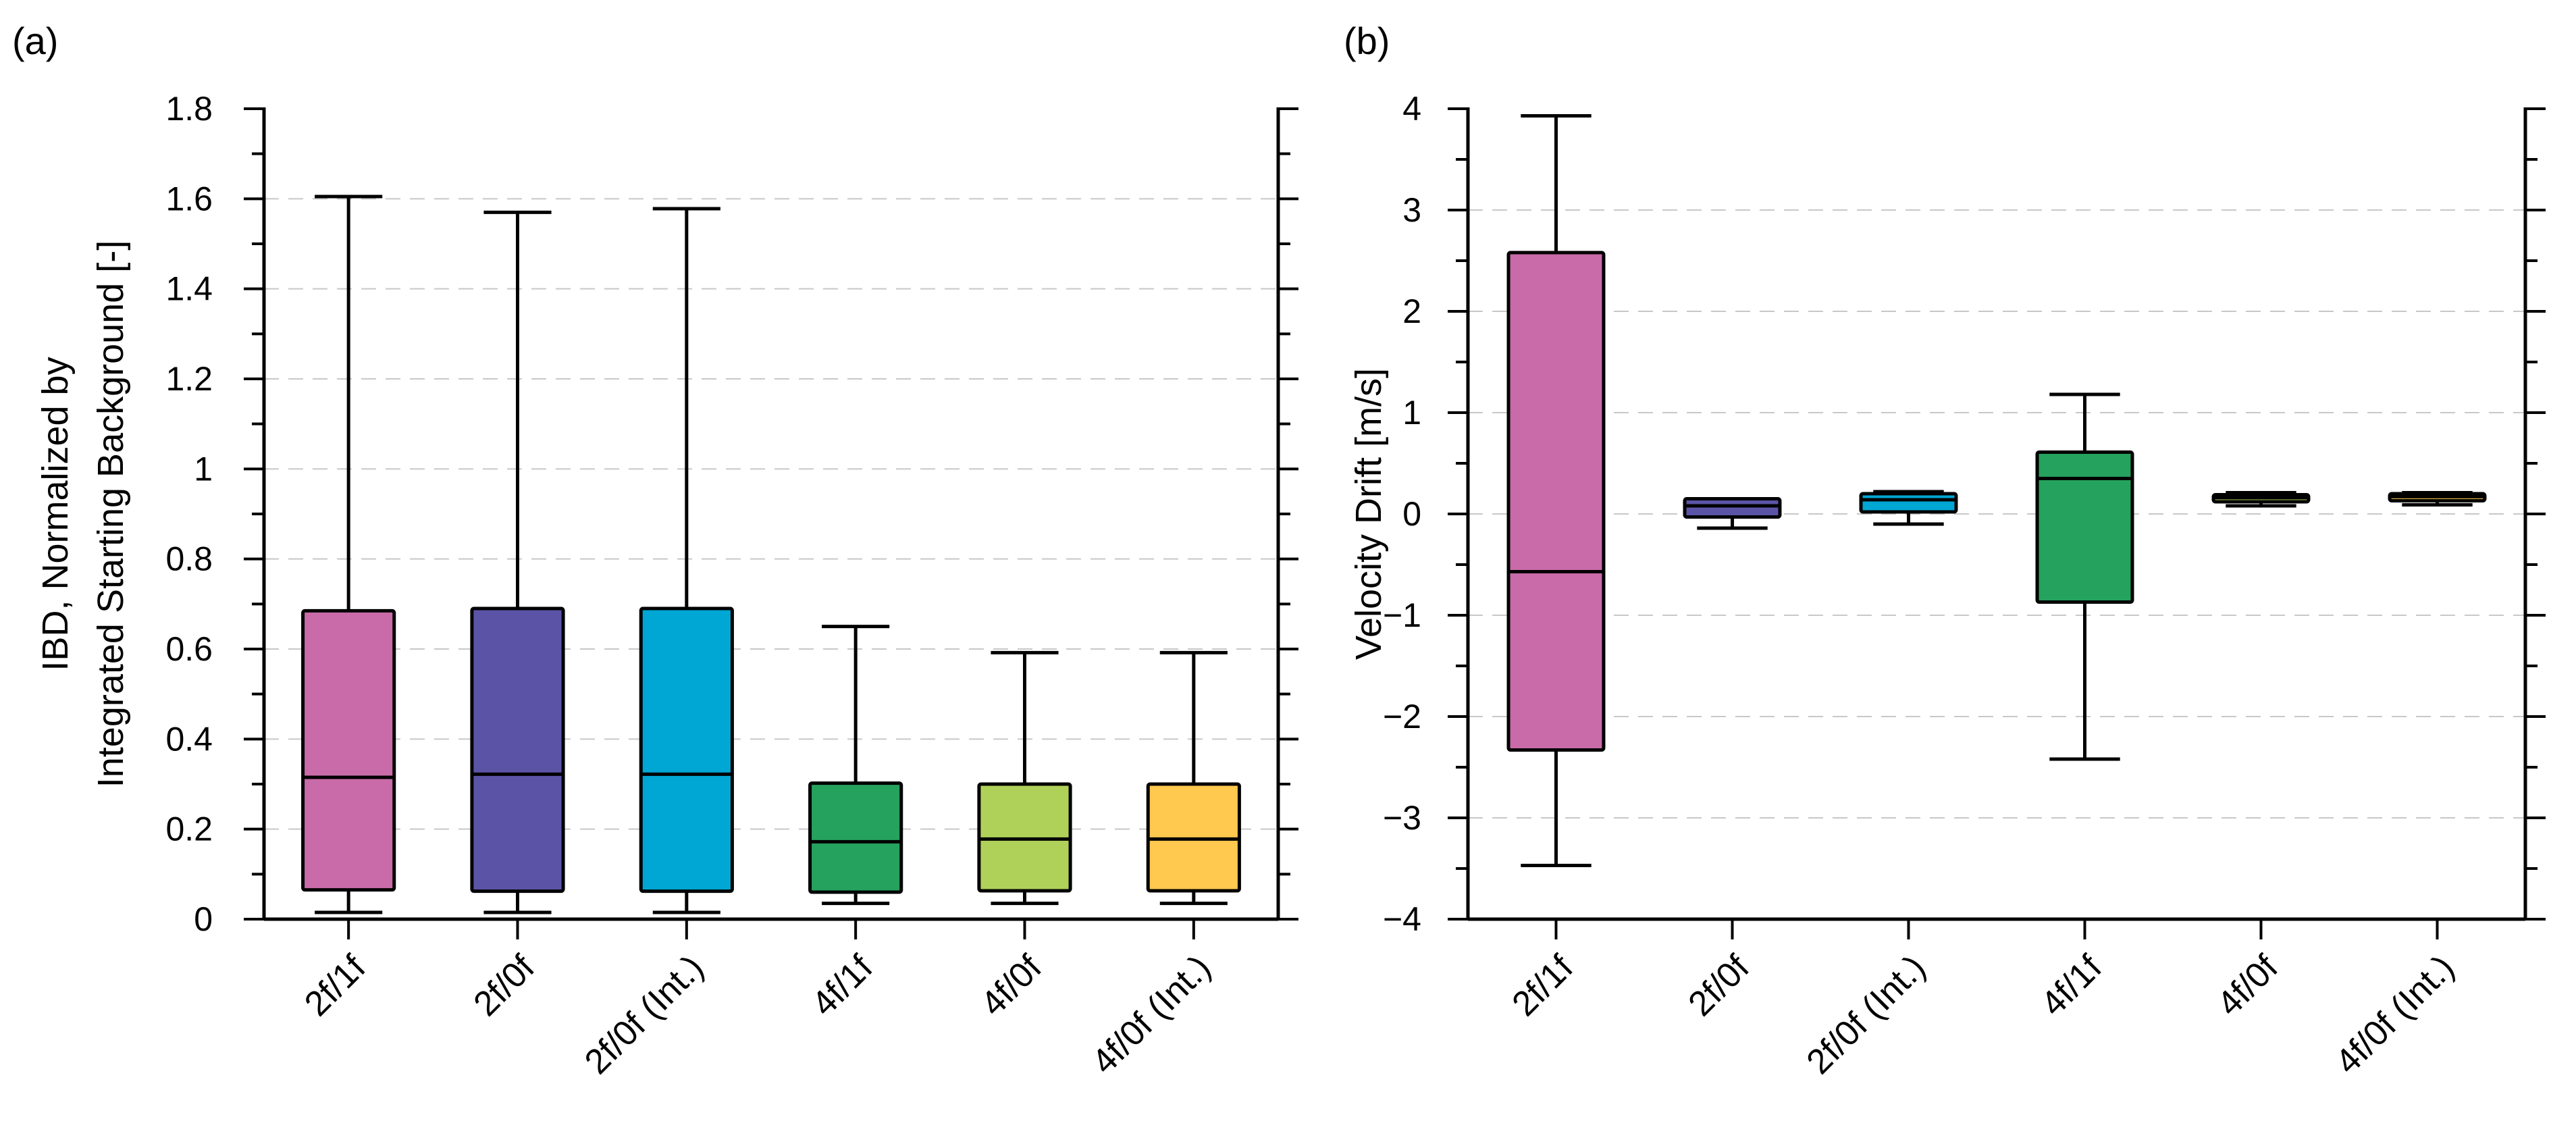 Image resolution: width=2576 pixels, height=1140 pixels. What do you see at coordinates (110, 513) in the screenshot?
I see `y-axis-title-line: Integrated Starting Background [-]` at bounding box center [110, 513].